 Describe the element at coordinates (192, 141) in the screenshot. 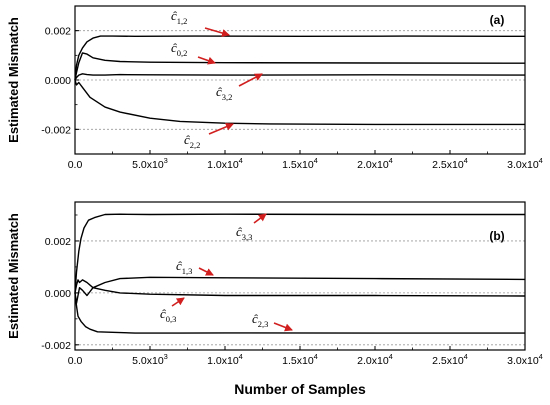

I see `svg-text: ĉ2,2` at that location.